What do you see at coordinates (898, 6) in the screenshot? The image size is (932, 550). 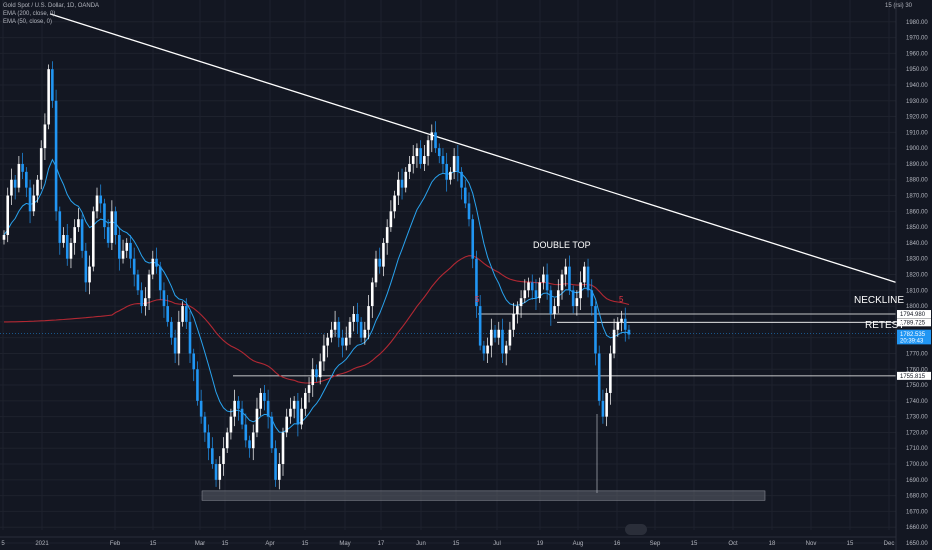 I see `indicator-label: 15 (rsi) 30` at bounding box center [898, 6].